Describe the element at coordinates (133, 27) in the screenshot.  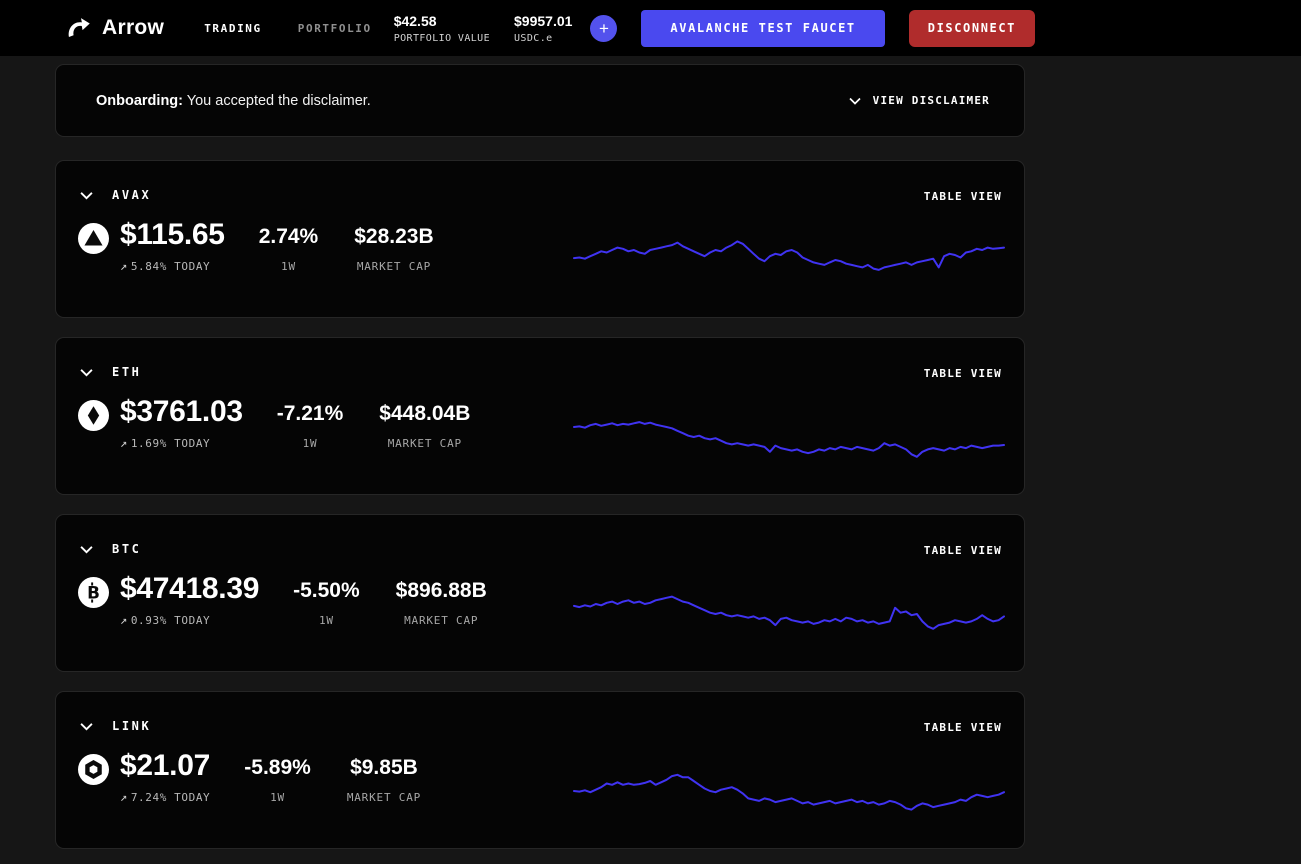
I see `brand-name: Arrow` at that location.